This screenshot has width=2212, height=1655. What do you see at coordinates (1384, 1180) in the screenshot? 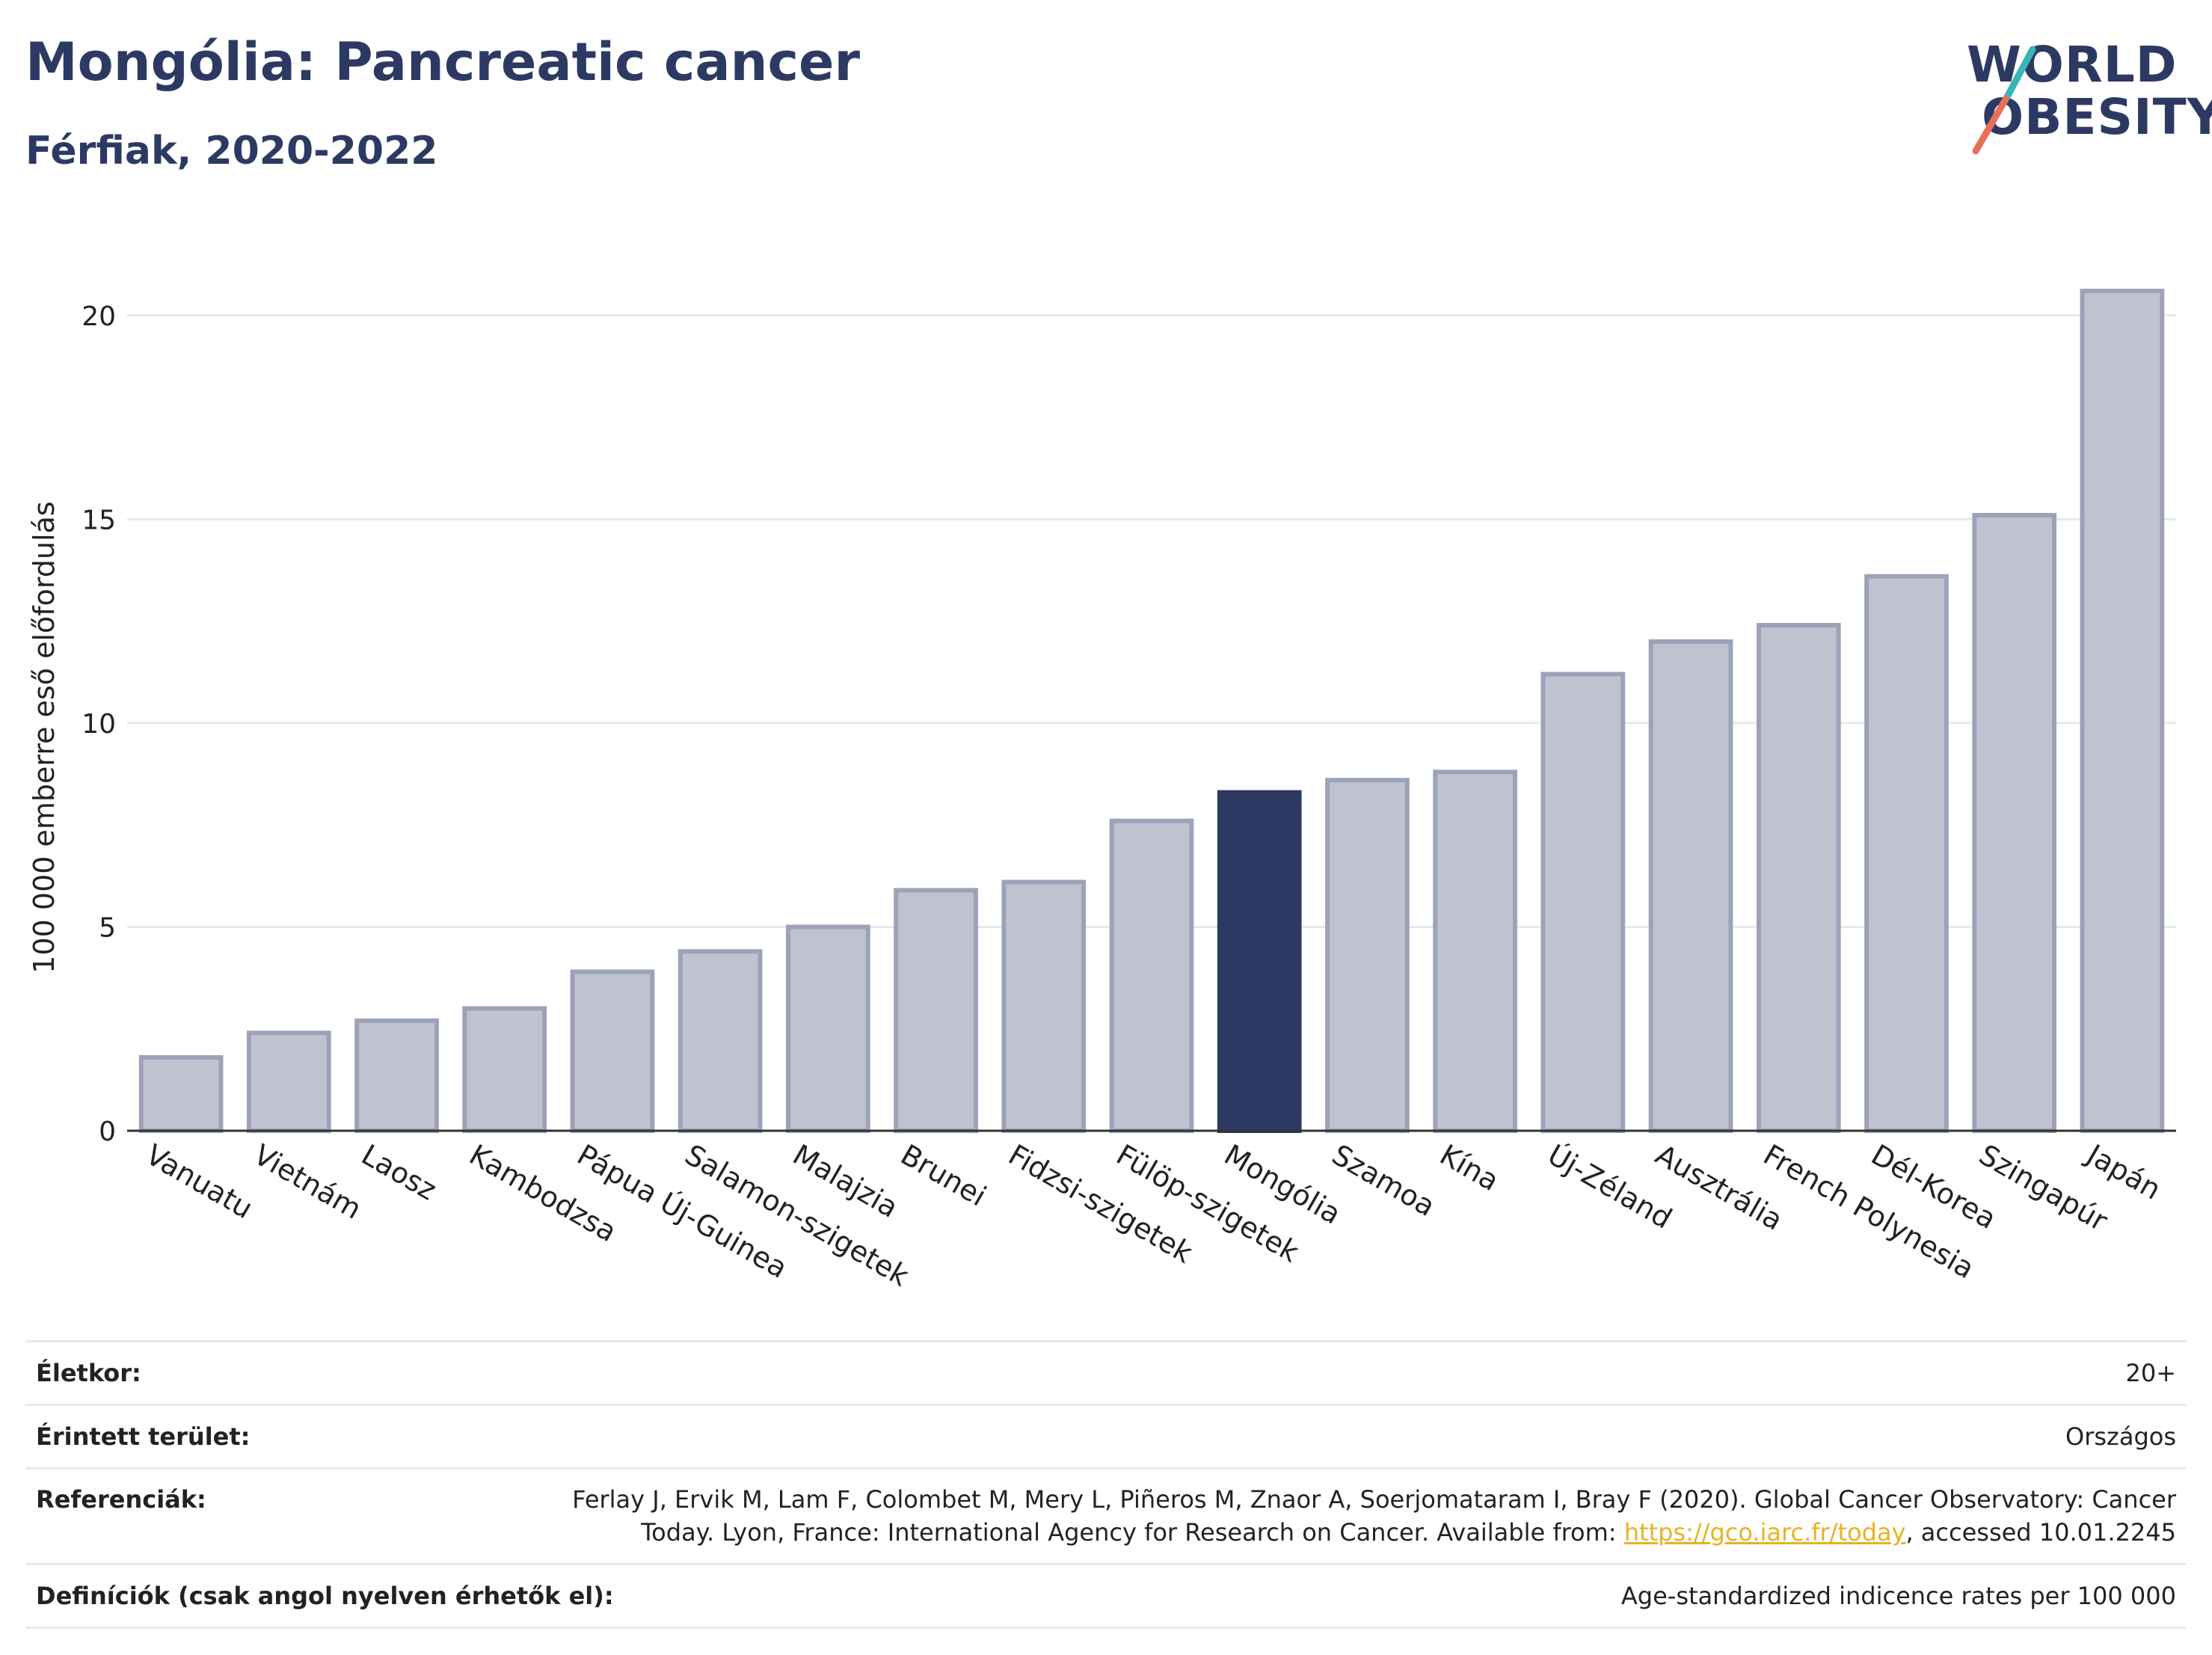
I see `x-tick-label: Szamoa` at bounding box center [1384, 1180].